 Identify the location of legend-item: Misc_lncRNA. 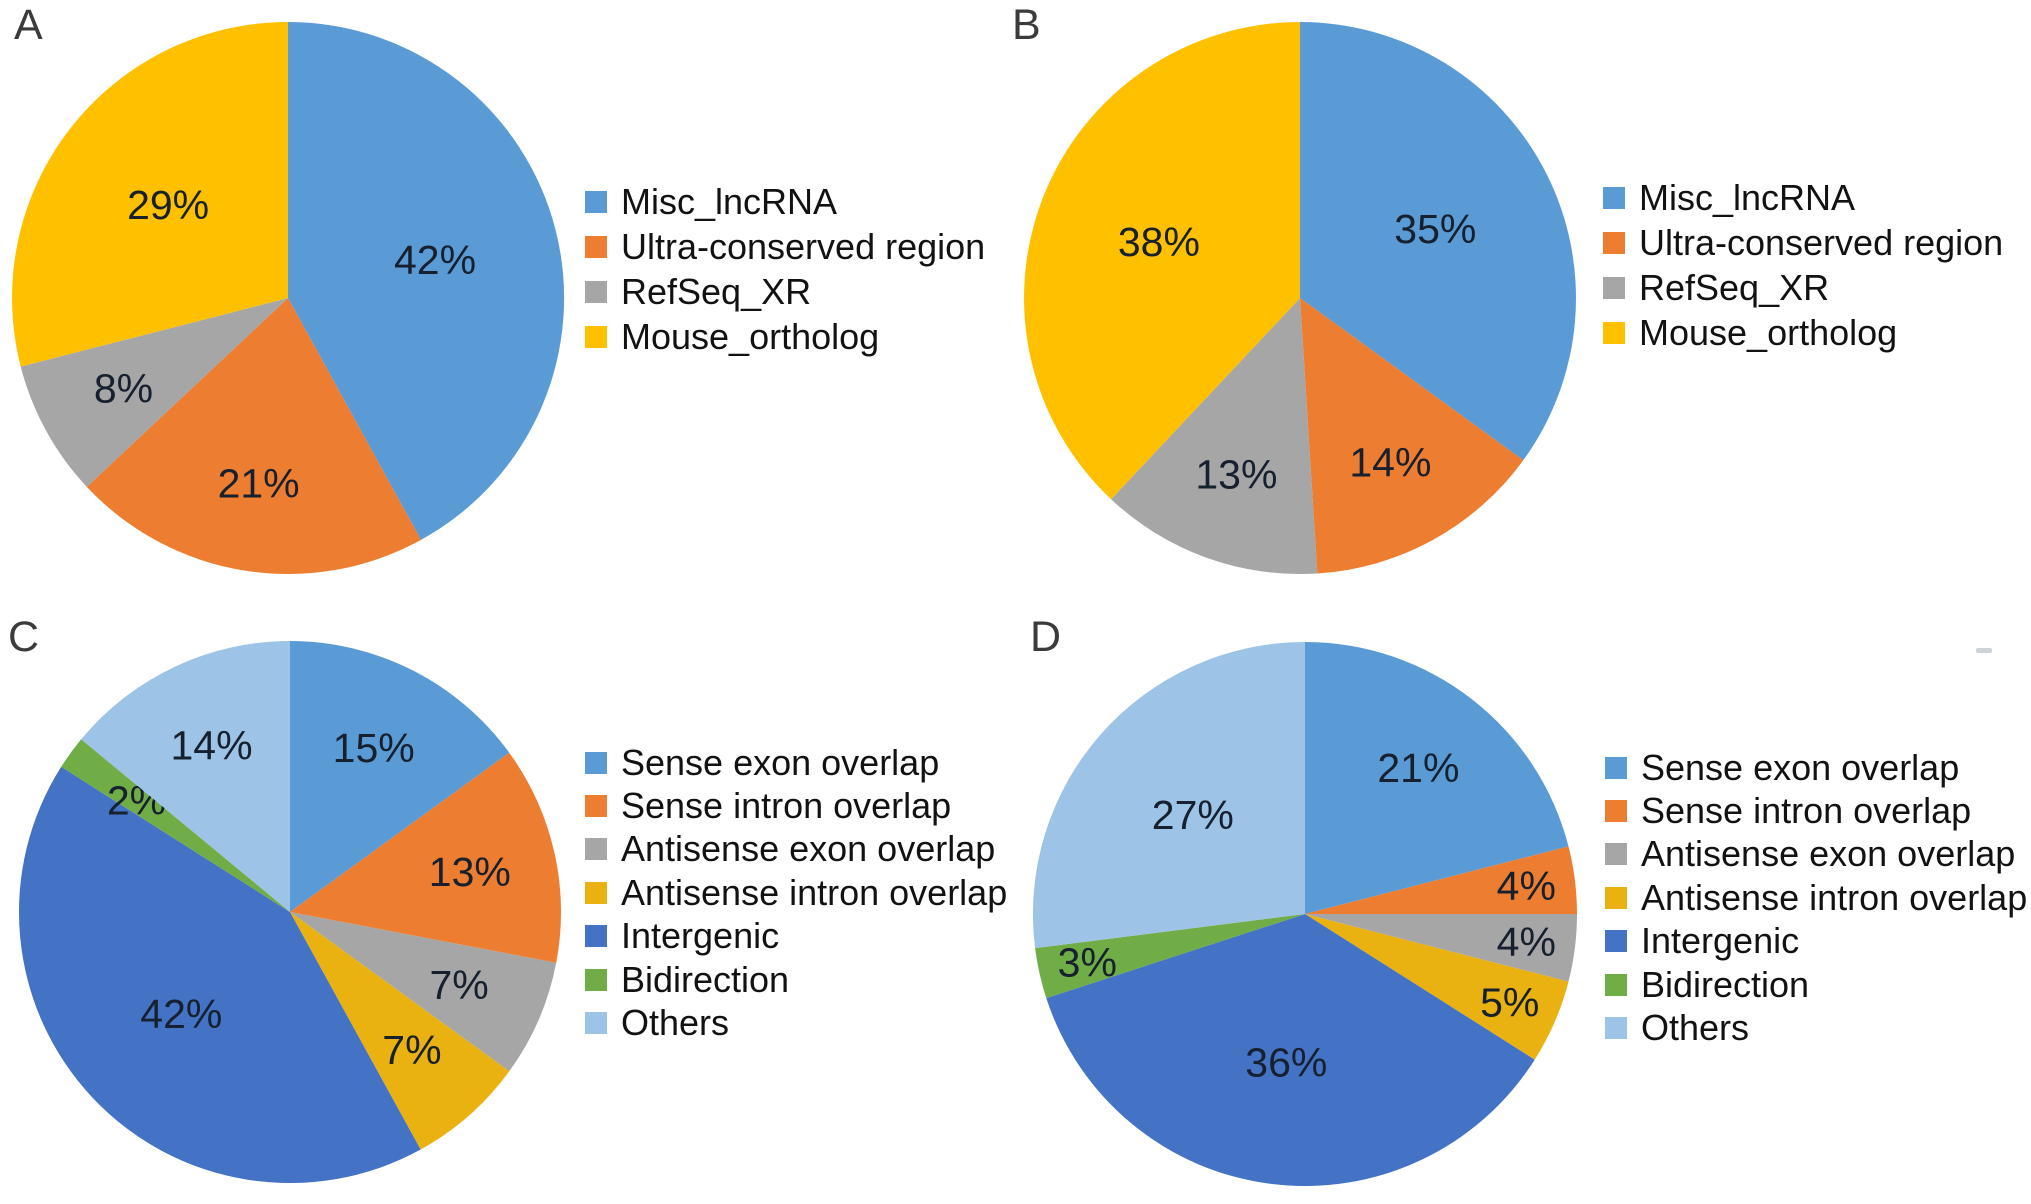
(785, 201).